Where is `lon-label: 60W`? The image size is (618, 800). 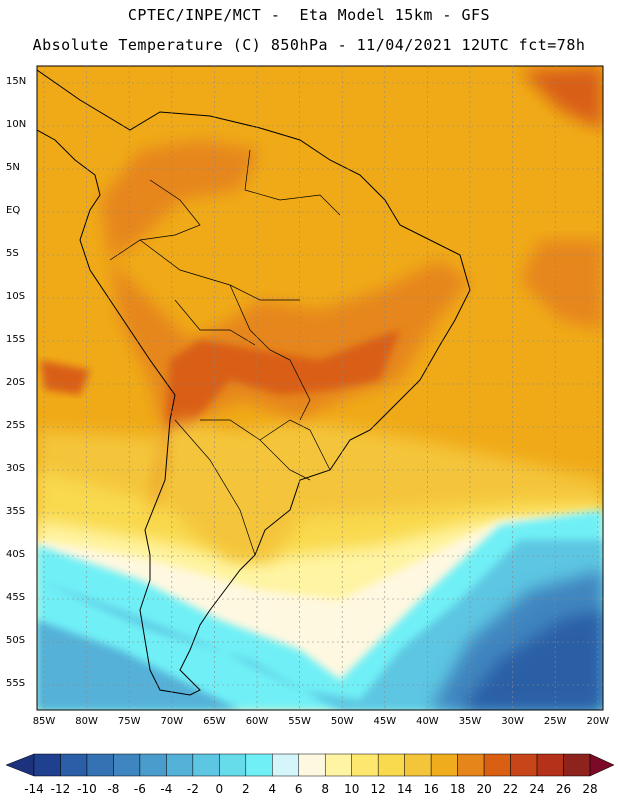 lon-label: 60W is located at coordinates (257, 721).